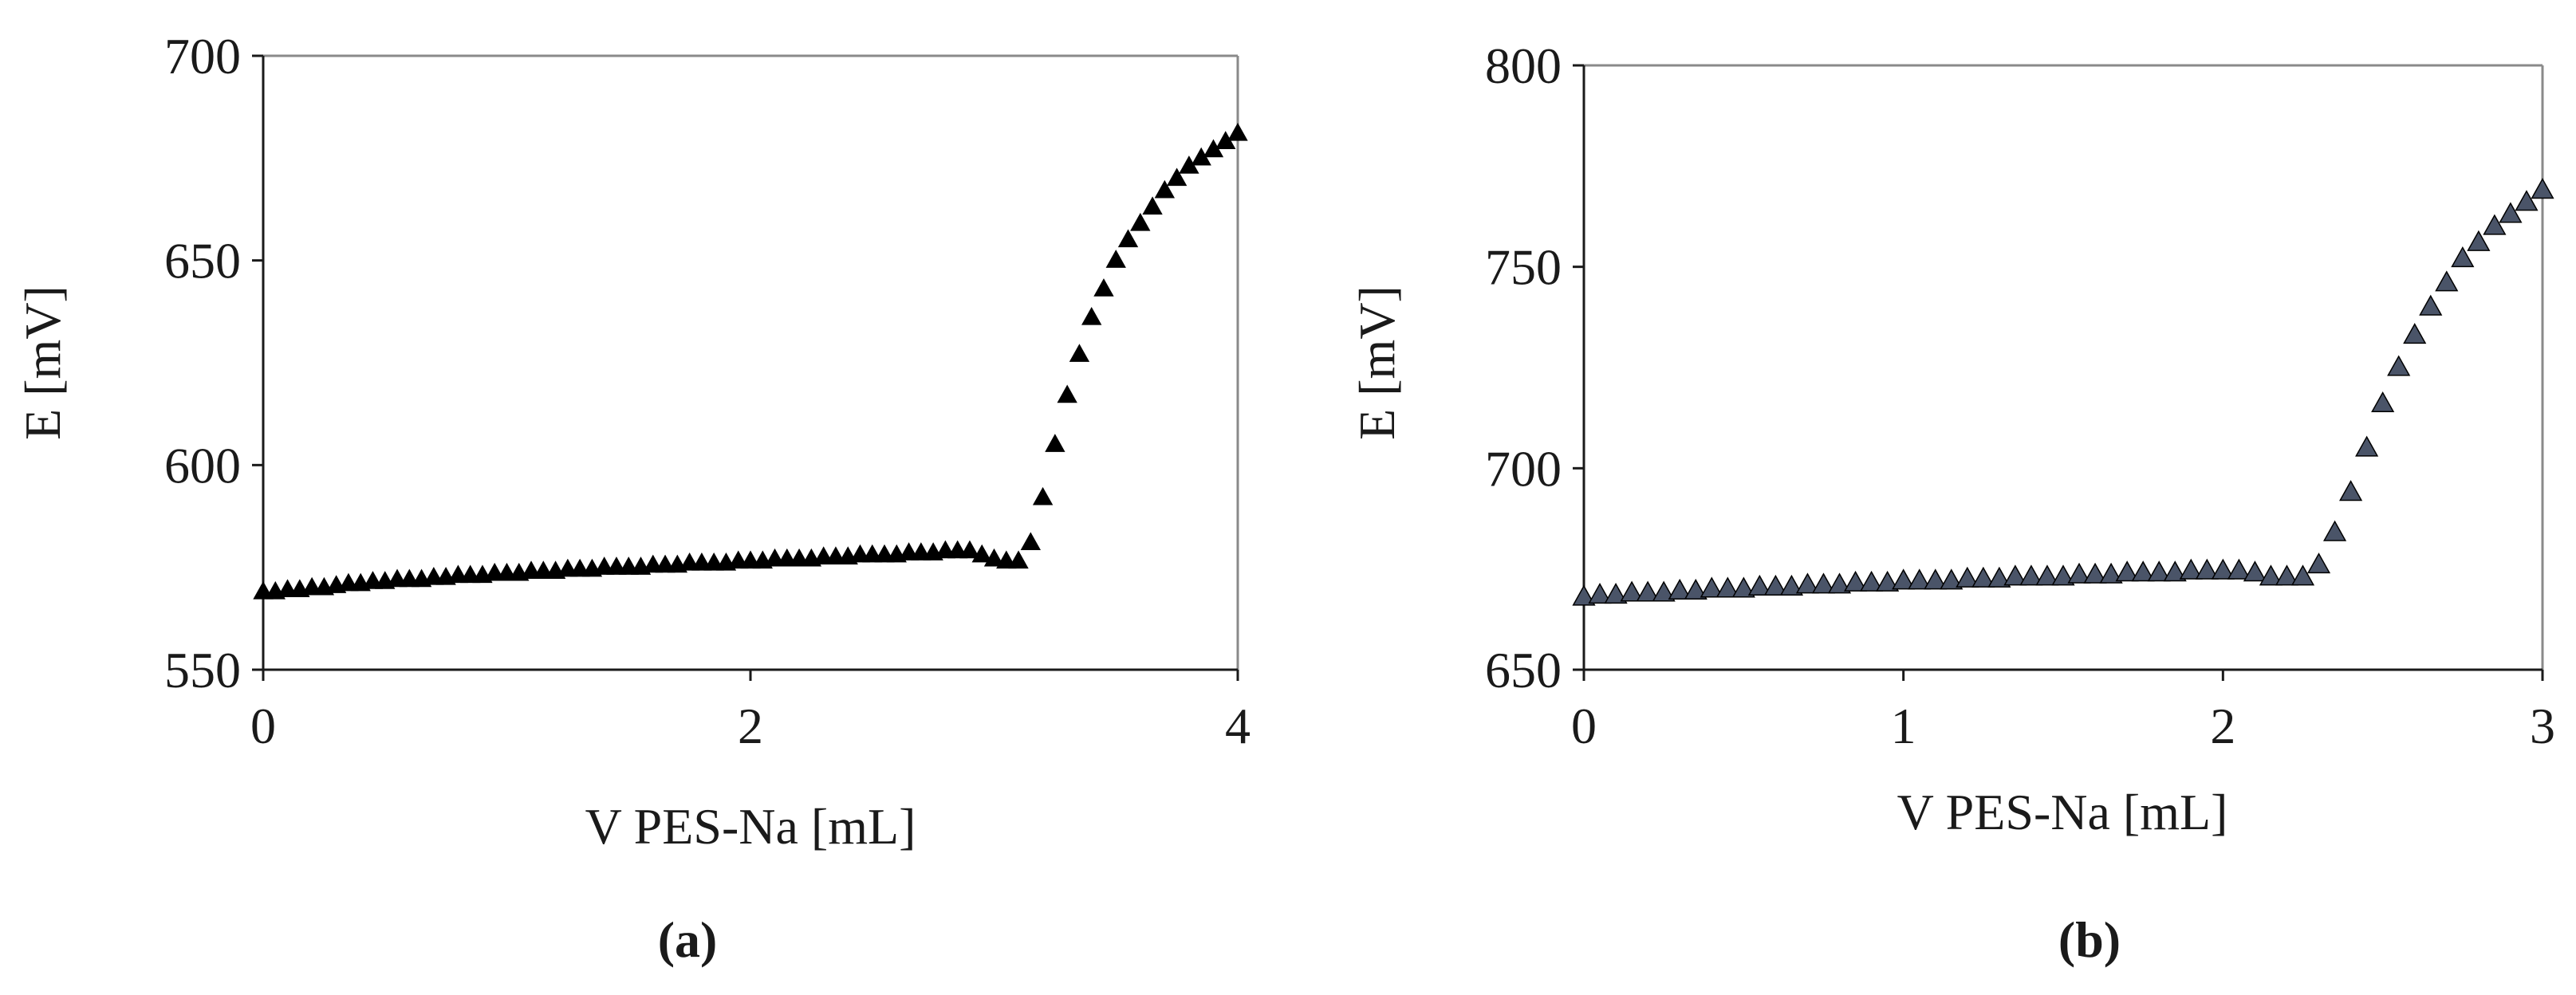 The width and height of the screenshot is (2576, 995). Describe the element at coordinates (1523, 66) in the screenshot. I see `y-tick-label: 800` at that location.